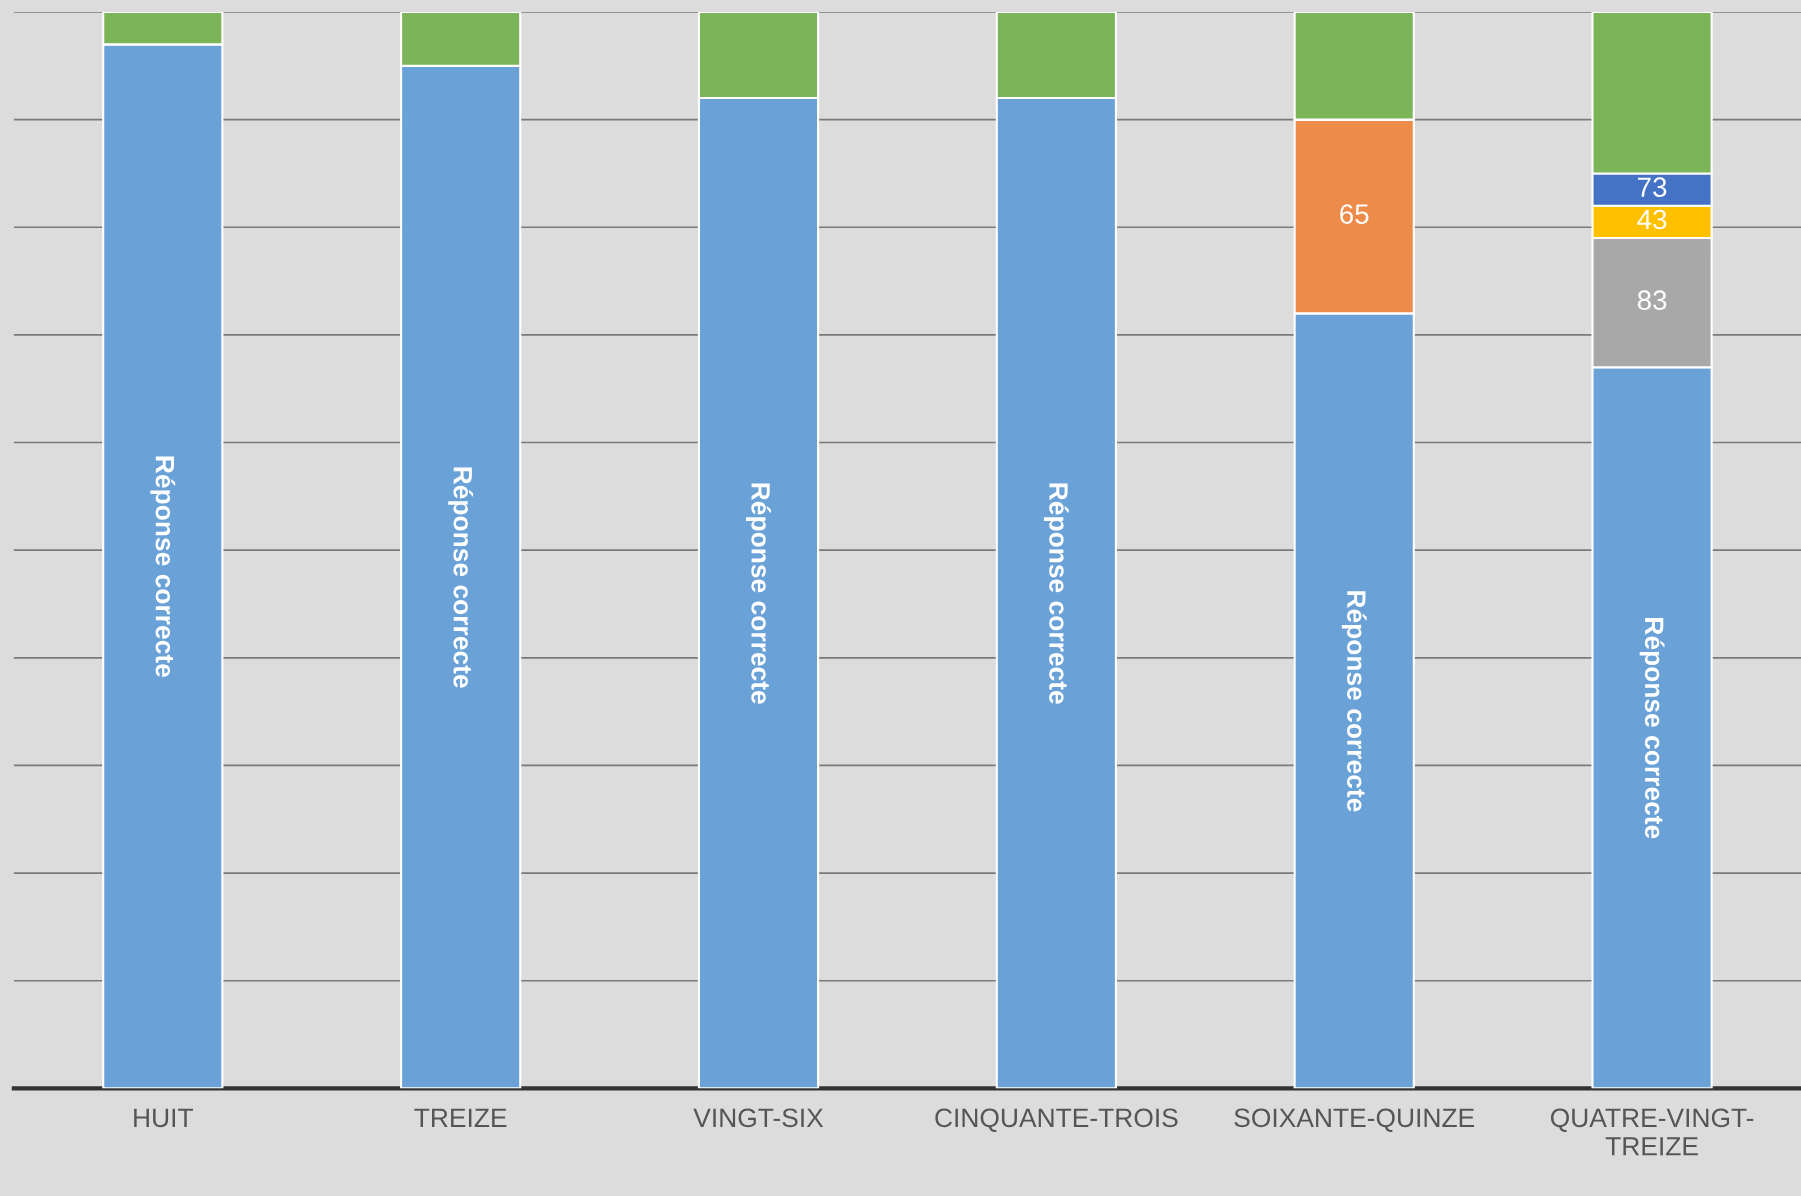  Describe the element at coordinates (1652, 300) in the screenshot. I see `series-label: 83` at that location.